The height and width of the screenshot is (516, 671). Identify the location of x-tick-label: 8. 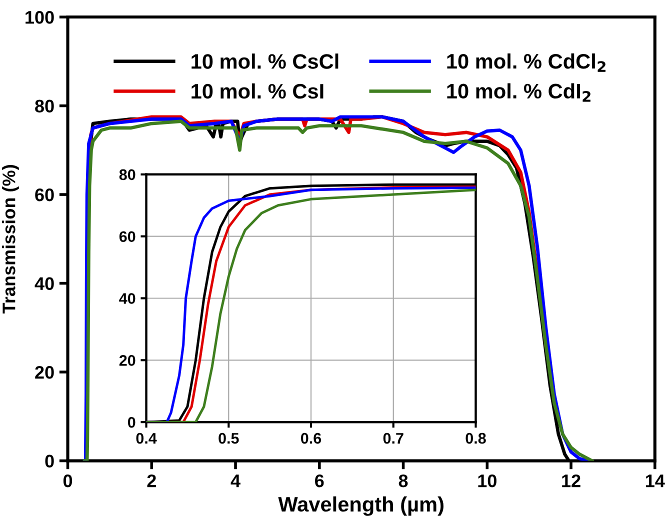
(403, 481).